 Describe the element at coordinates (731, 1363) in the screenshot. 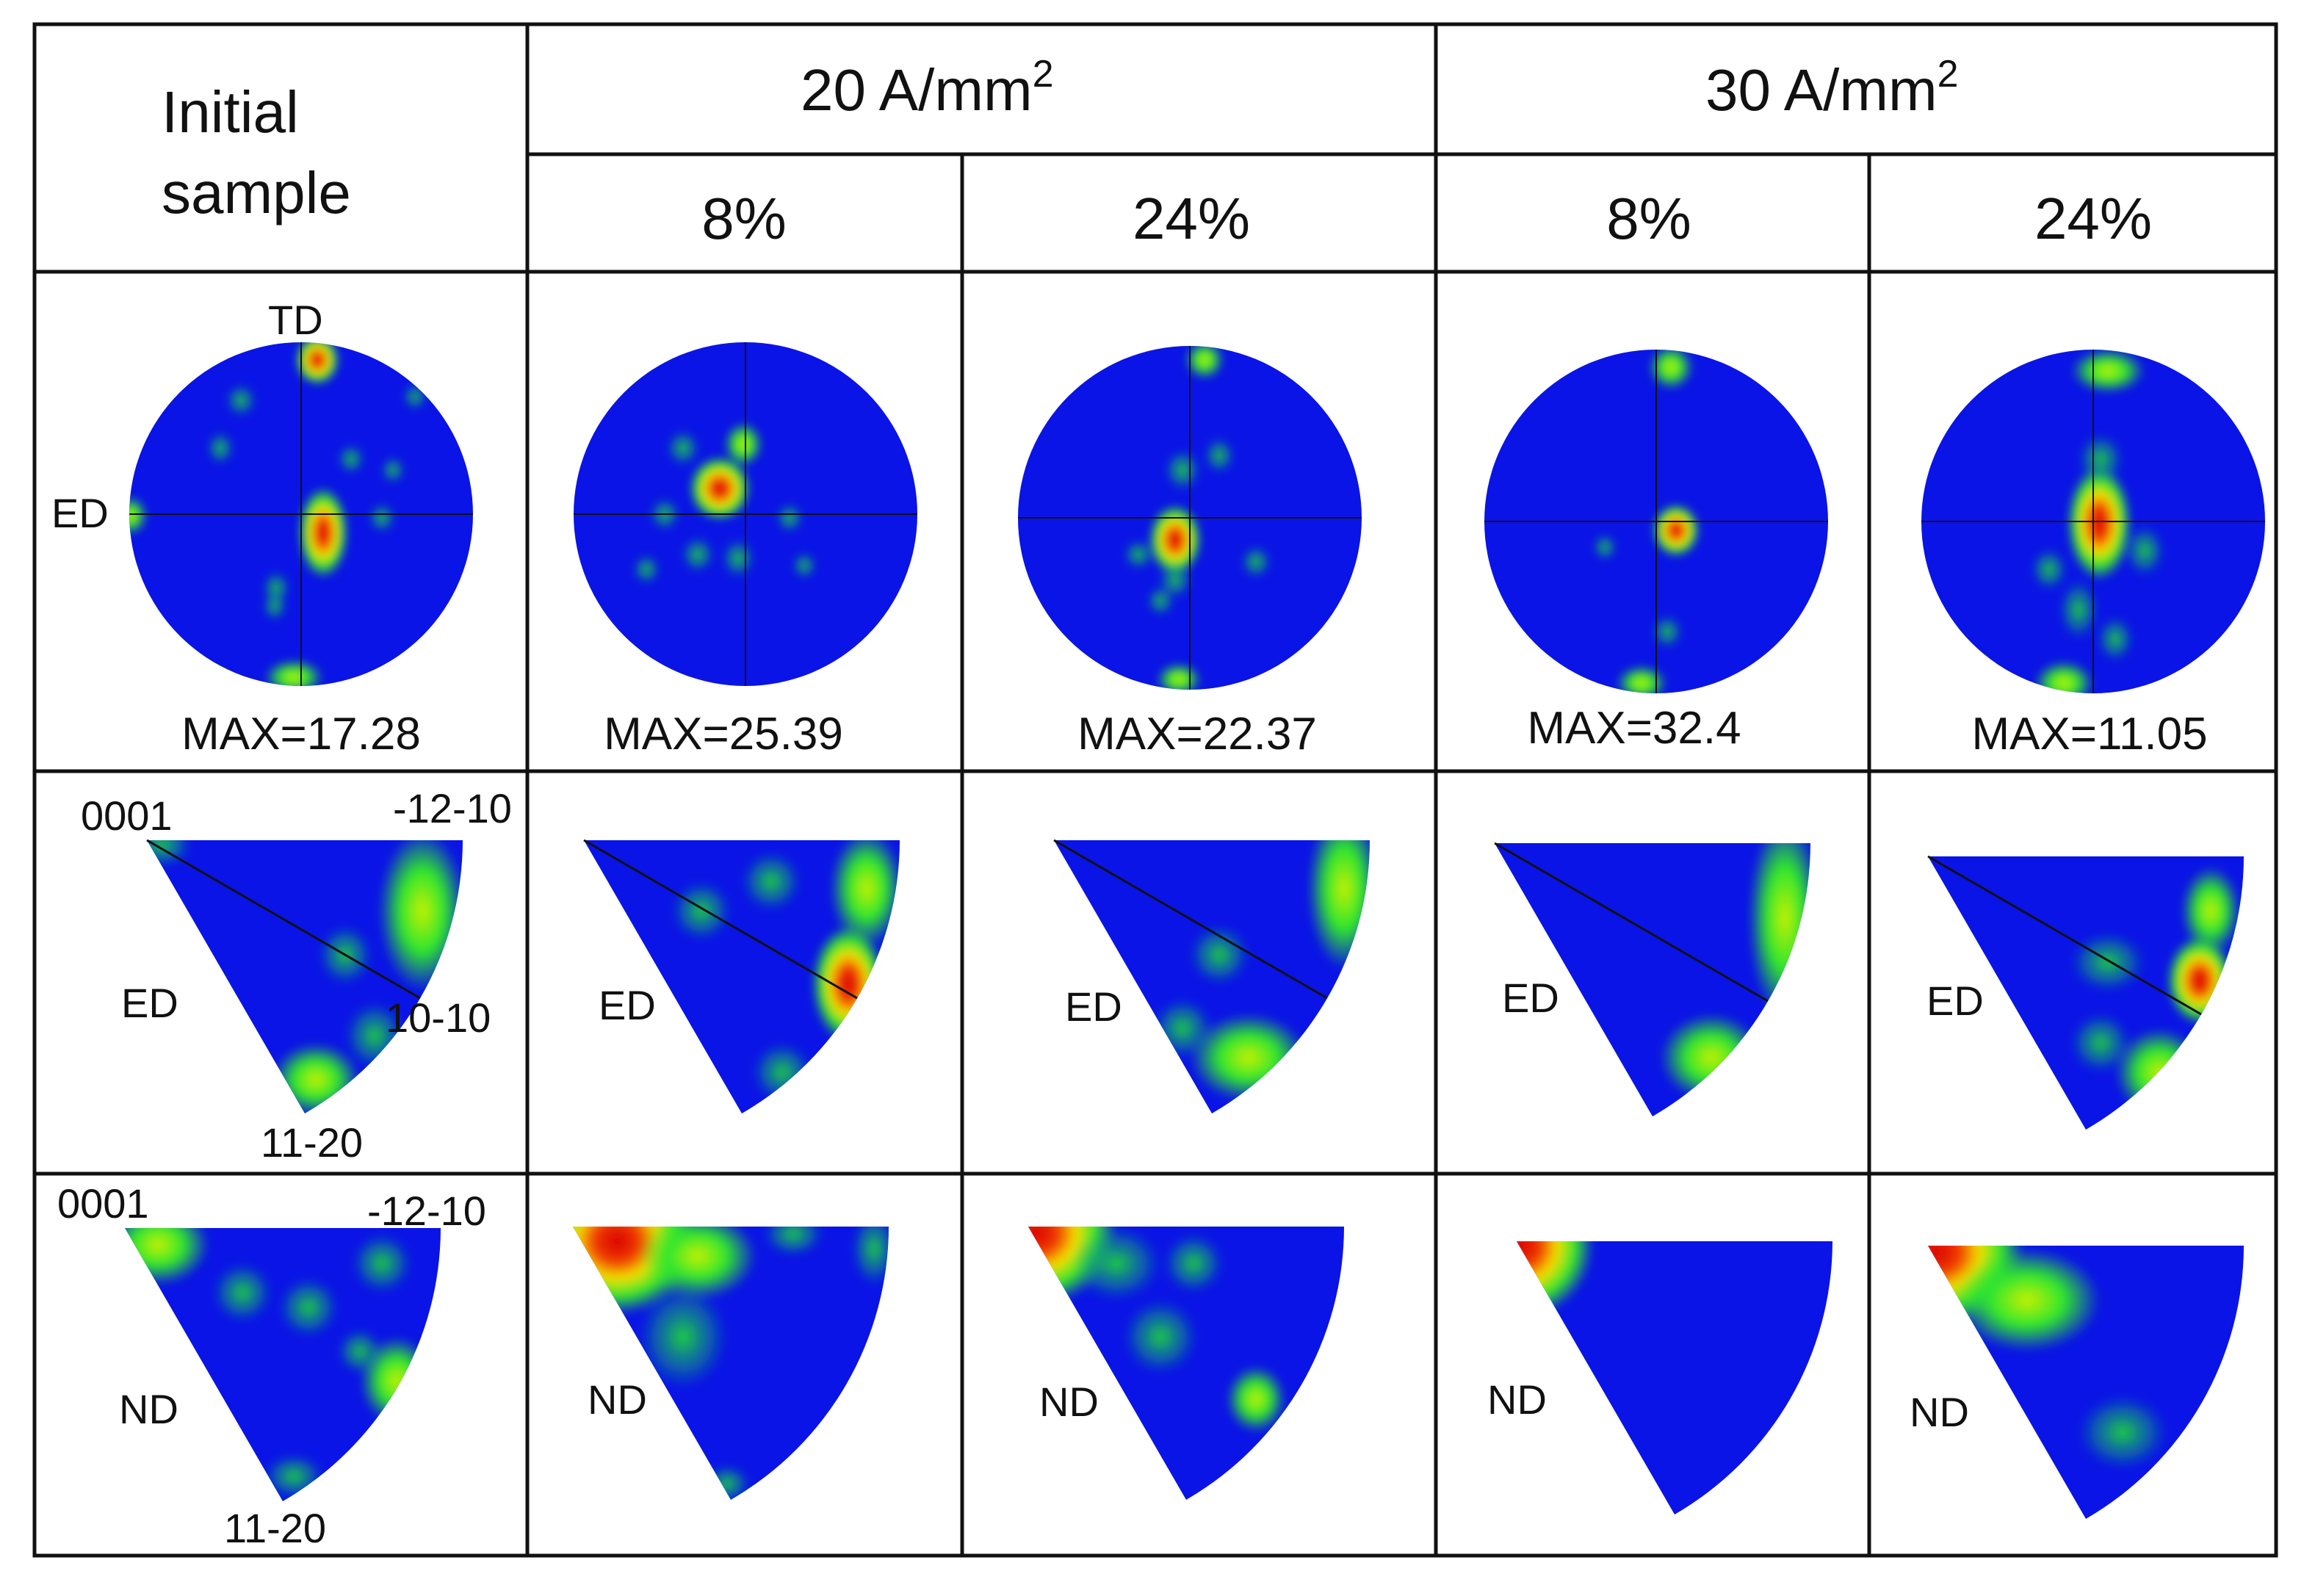

I see `ipf-nd-20a-8pct: ND` at that location.